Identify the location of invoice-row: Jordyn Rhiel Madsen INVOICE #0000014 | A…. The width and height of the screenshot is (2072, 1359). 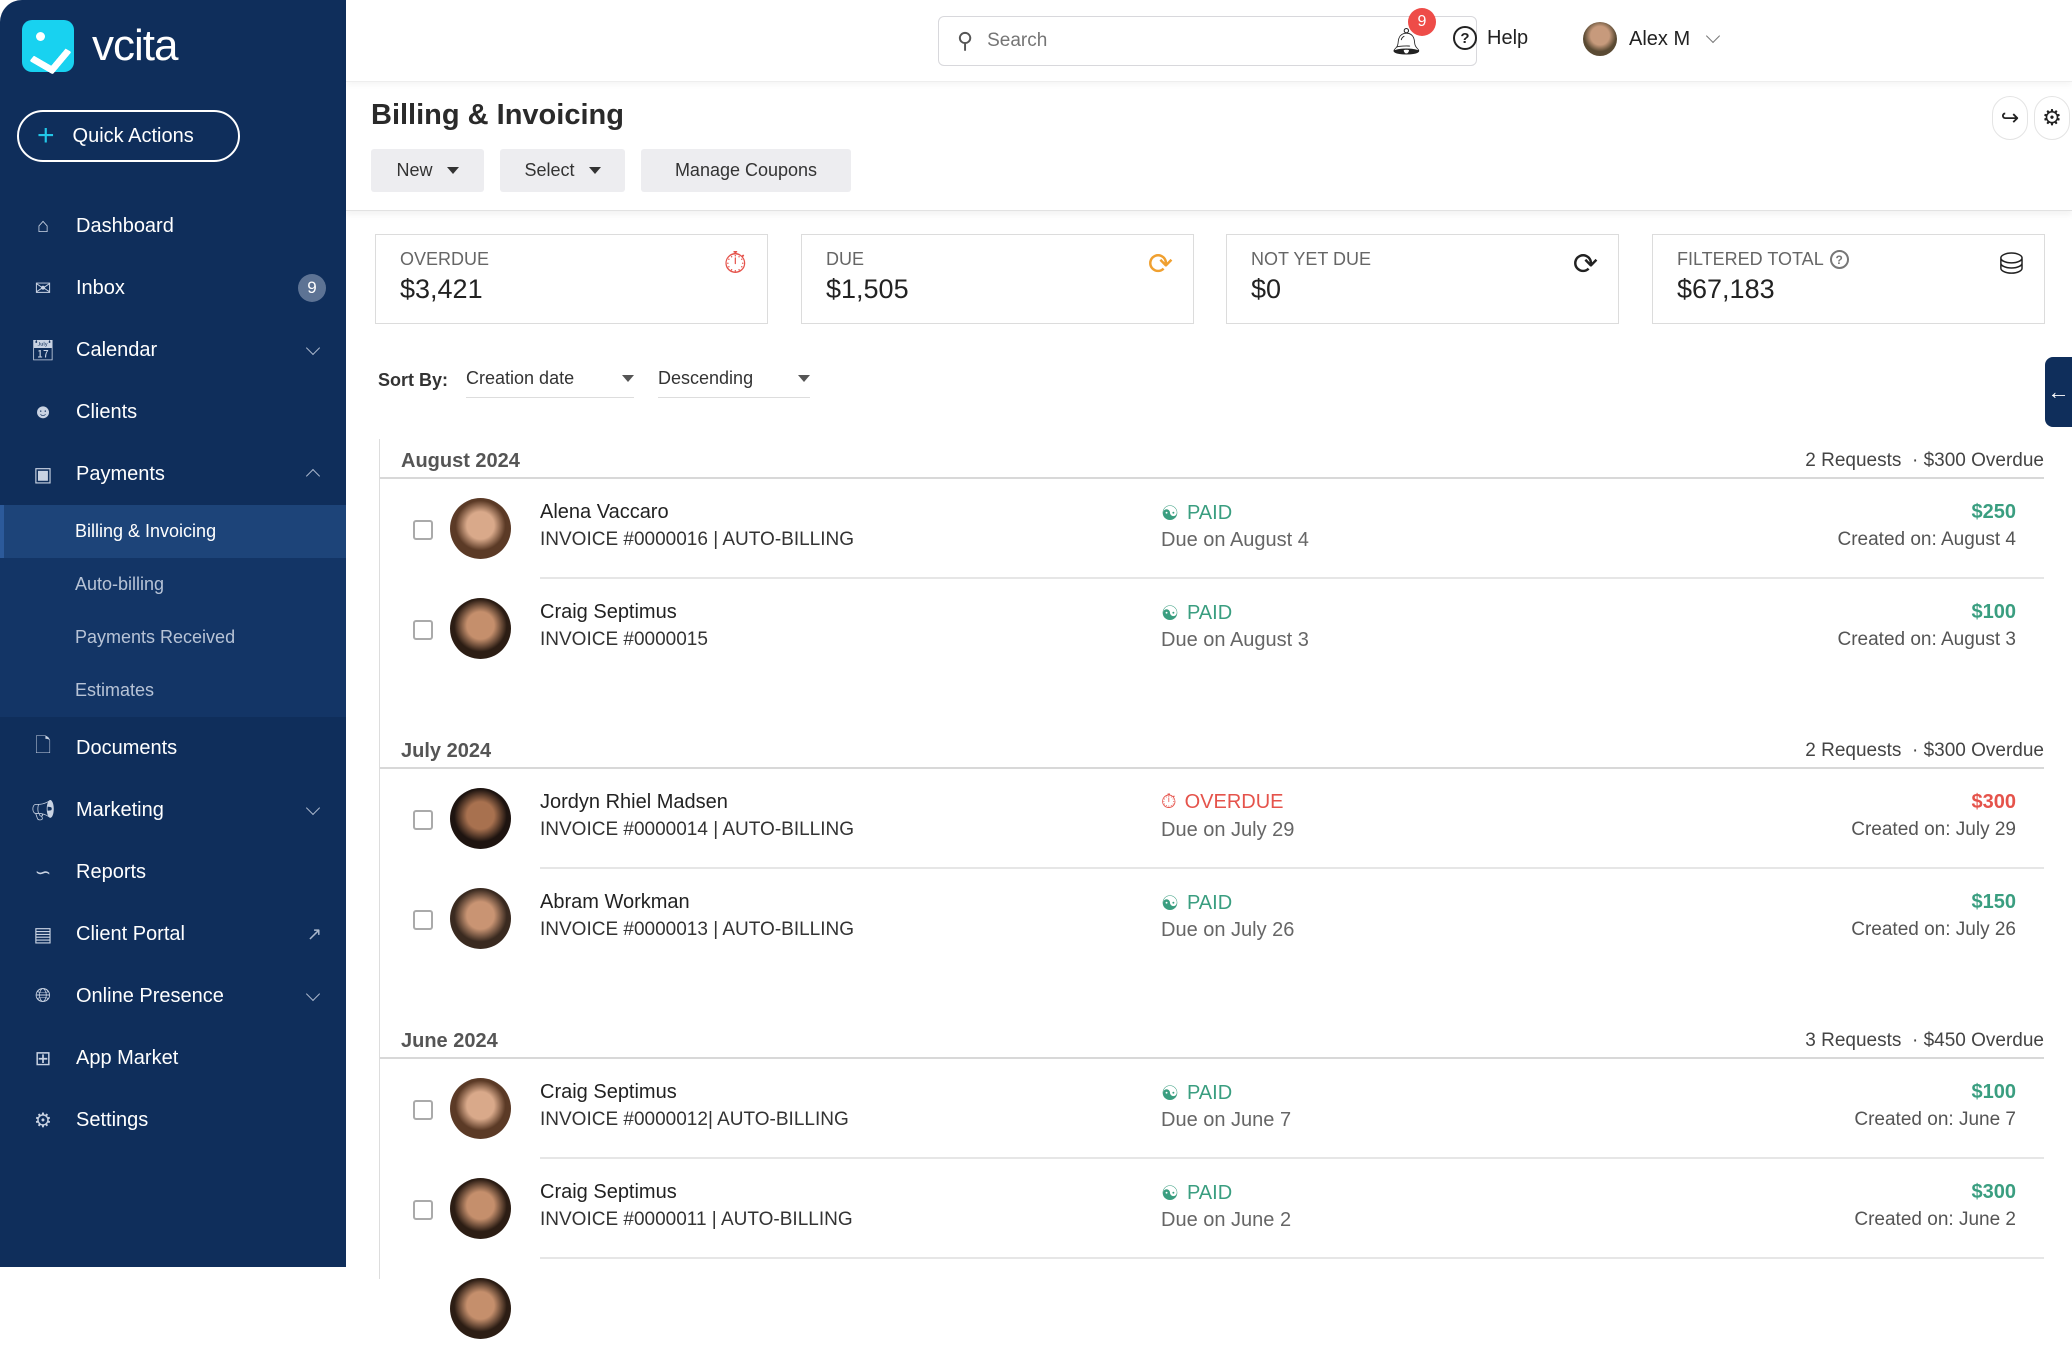
(1212, 819).